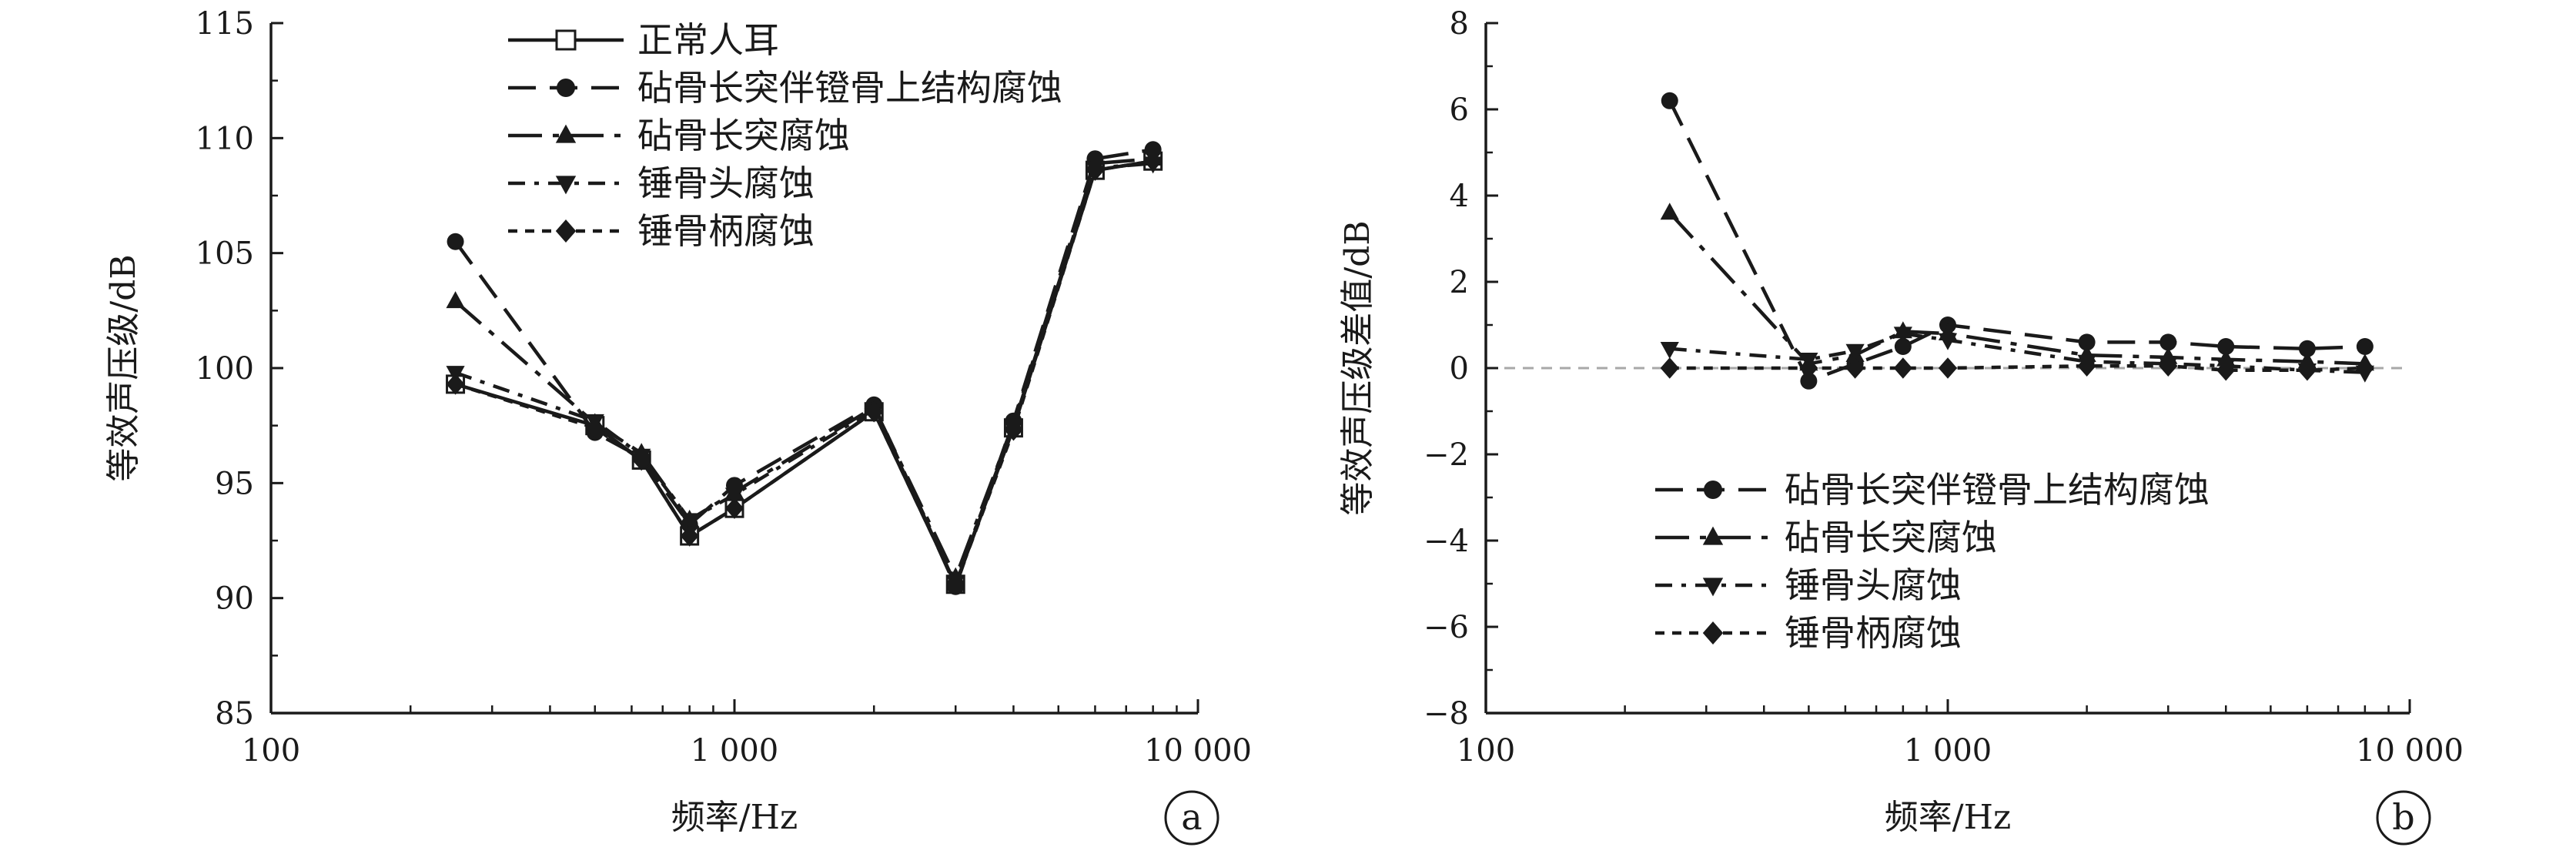  I want to click on y-tick-label: 90, so click(234, 599).